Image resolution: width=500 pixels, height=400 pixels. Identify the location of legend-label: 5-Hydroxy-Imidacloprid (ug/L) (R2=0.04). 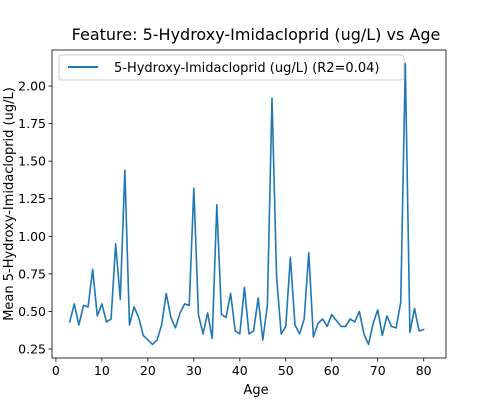
(246, 68).